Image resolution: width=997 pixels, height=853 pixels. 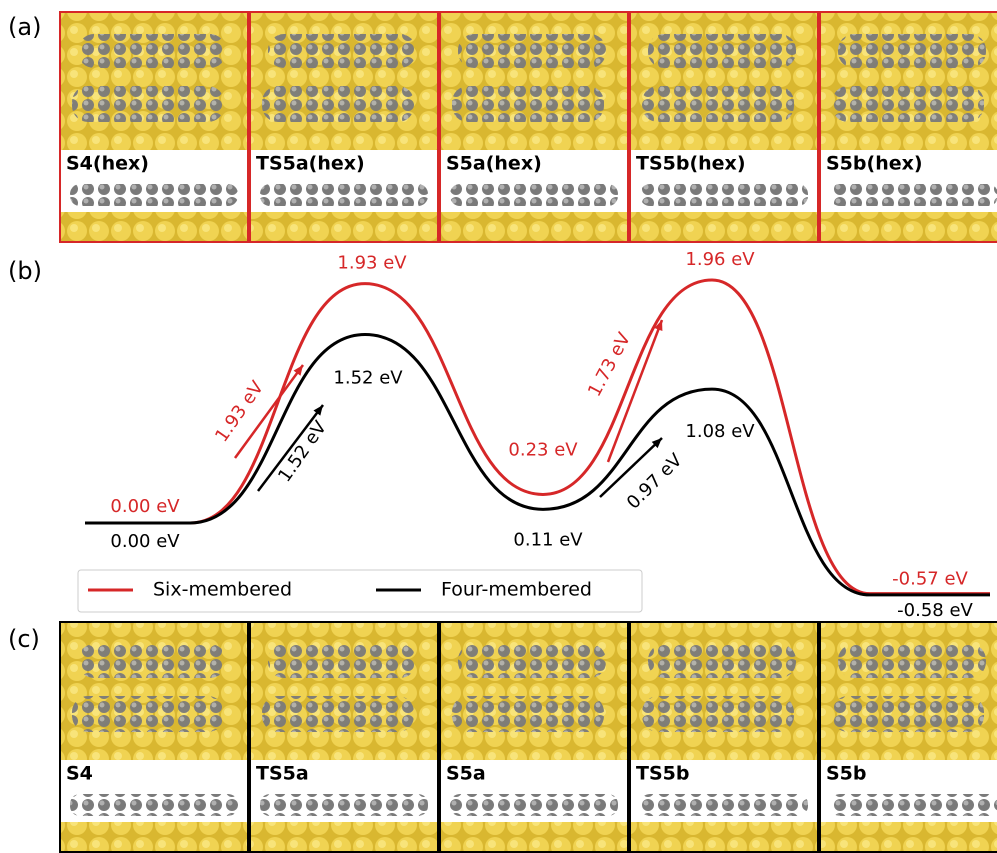 I want to click on barrier-label: 1.52 eV, so click(x=302, y=451).